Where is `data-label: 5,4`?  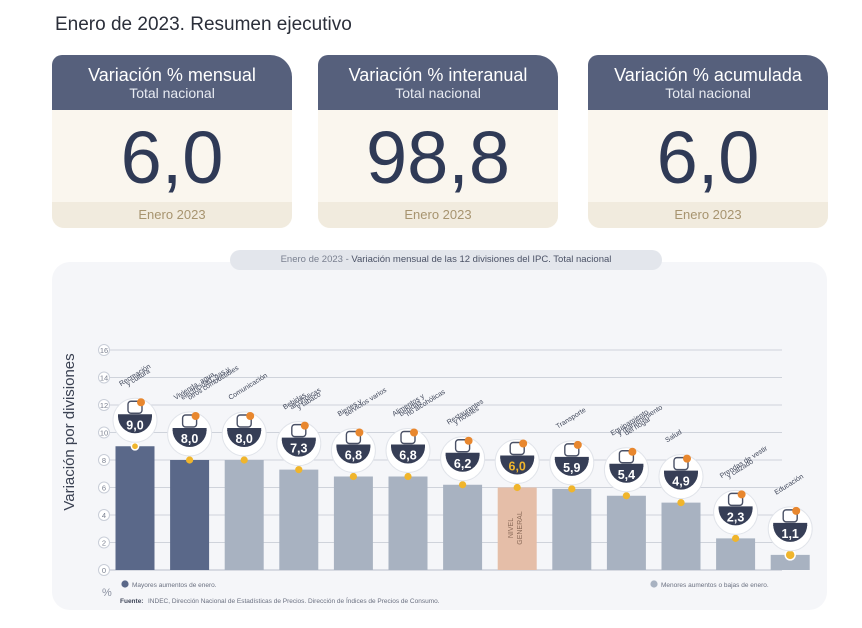 data-label: 5,4 is located at coordinates (626, 475).